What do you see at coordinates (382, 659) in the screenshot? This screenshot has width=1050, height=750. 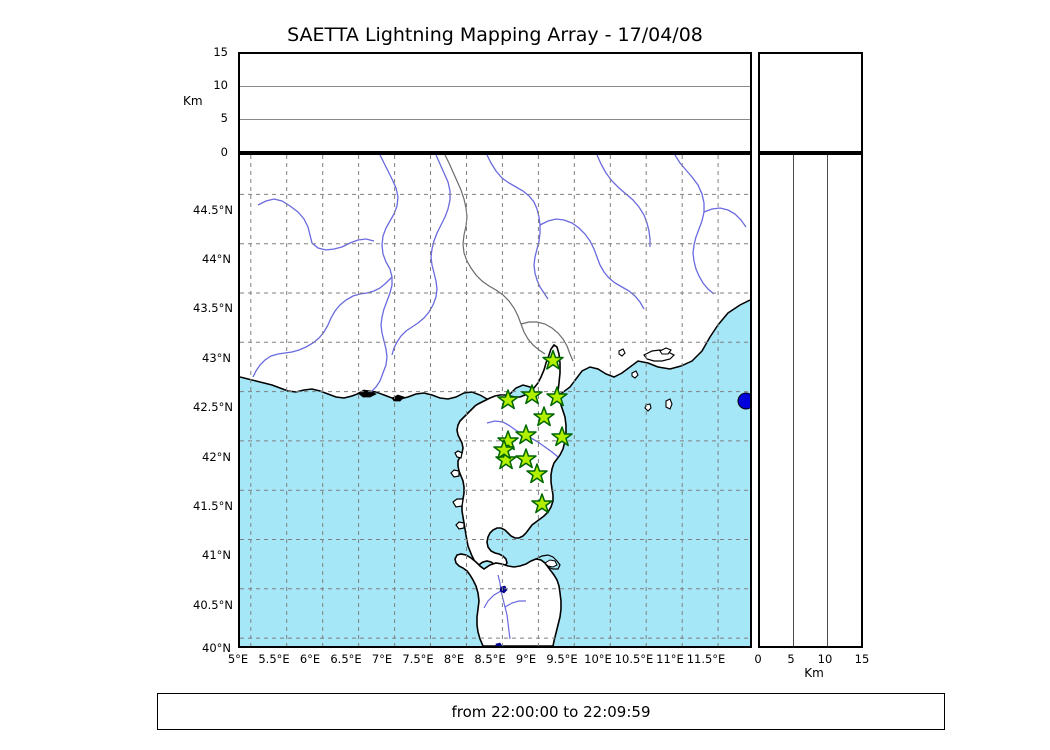 I see `lon-tick-7: 7°E` at bounding box center [382, 659].